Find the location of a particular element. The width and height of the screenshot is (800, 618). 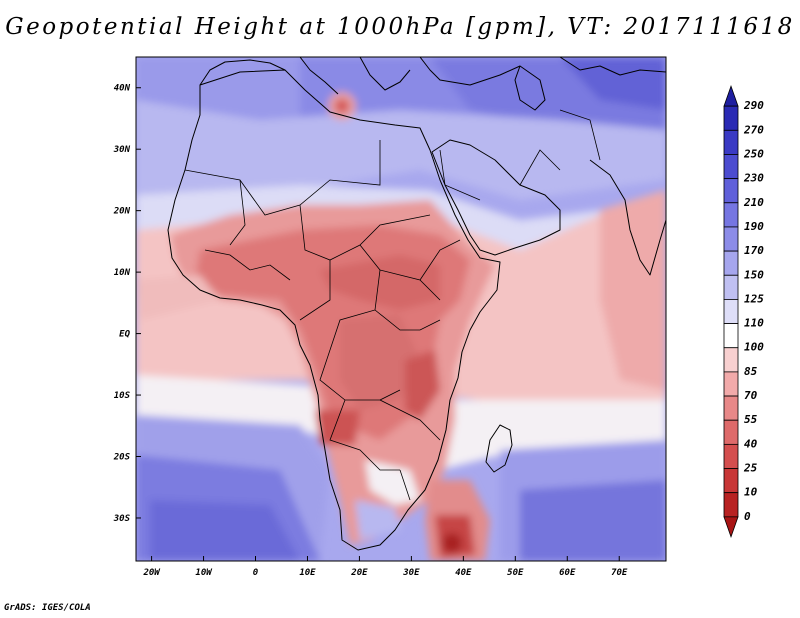

lon-label: 40E is located at coordinates (463, 573).